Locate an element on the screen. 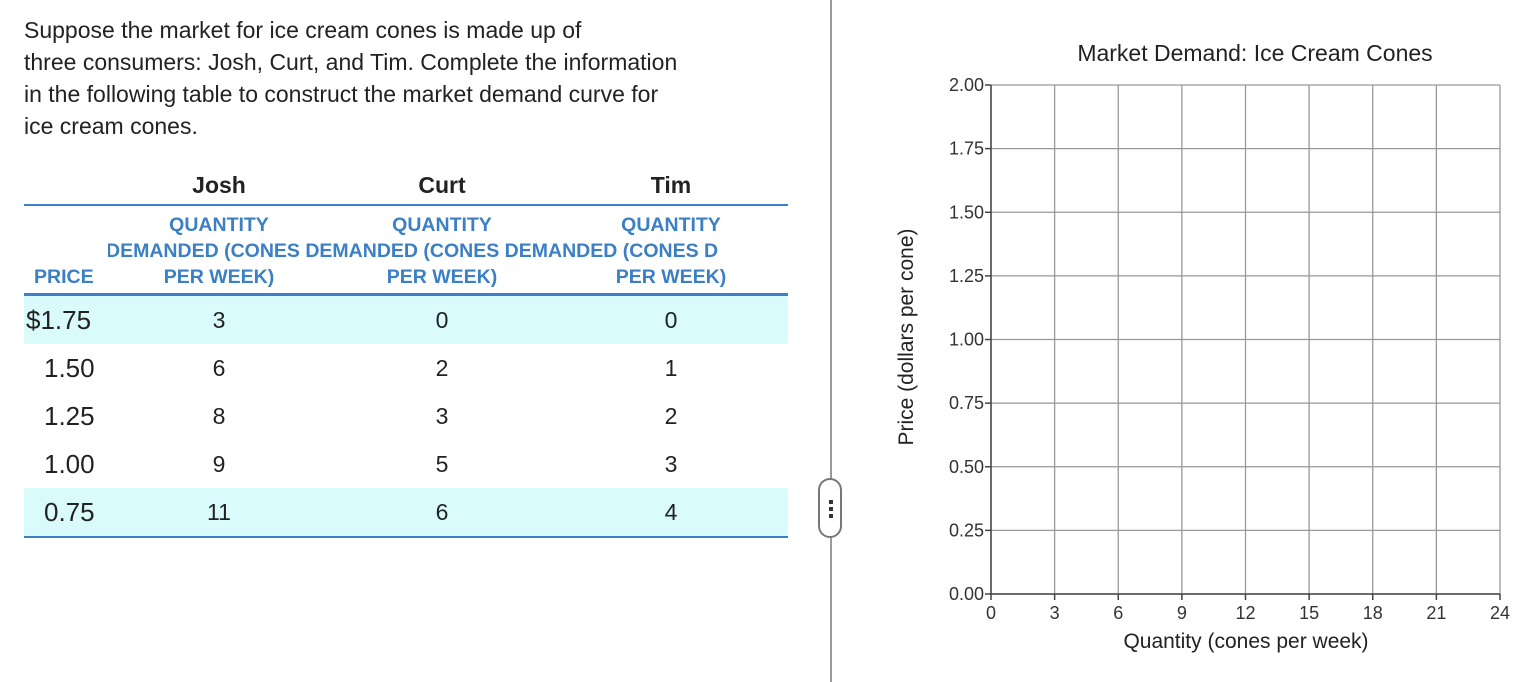  x-tick-label: 6 is located at coordinates (1118, 613).